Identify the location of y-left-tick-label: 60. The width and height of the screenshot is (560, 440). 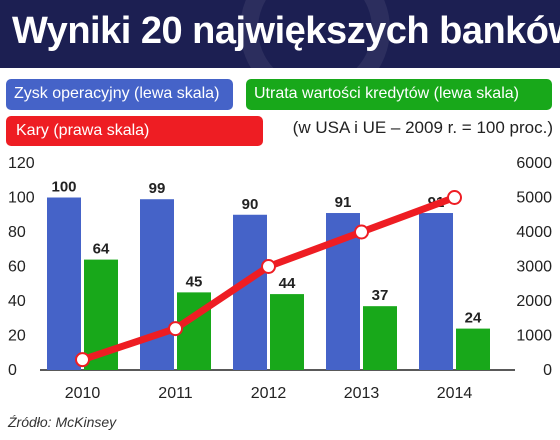
(17, 267).